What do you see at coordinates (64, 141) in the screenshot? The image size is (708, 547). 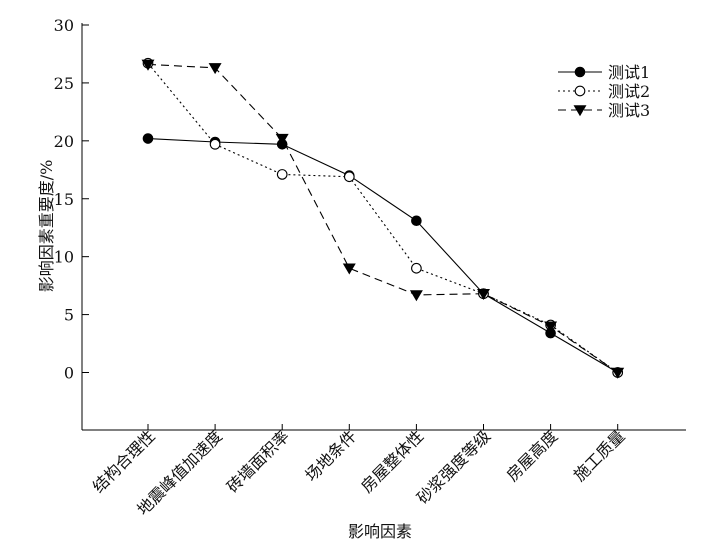 I see `y-tick-label: 20` at bounding box center [64, 141].